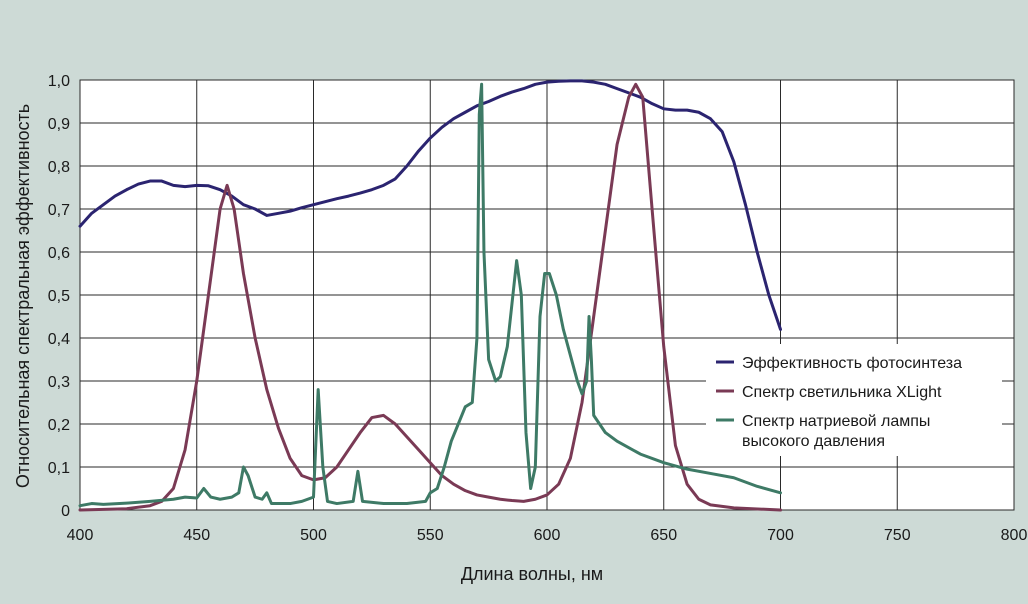  I want to click on legend-label-1: Эффективность фотосинтеза, so click(852, 363).